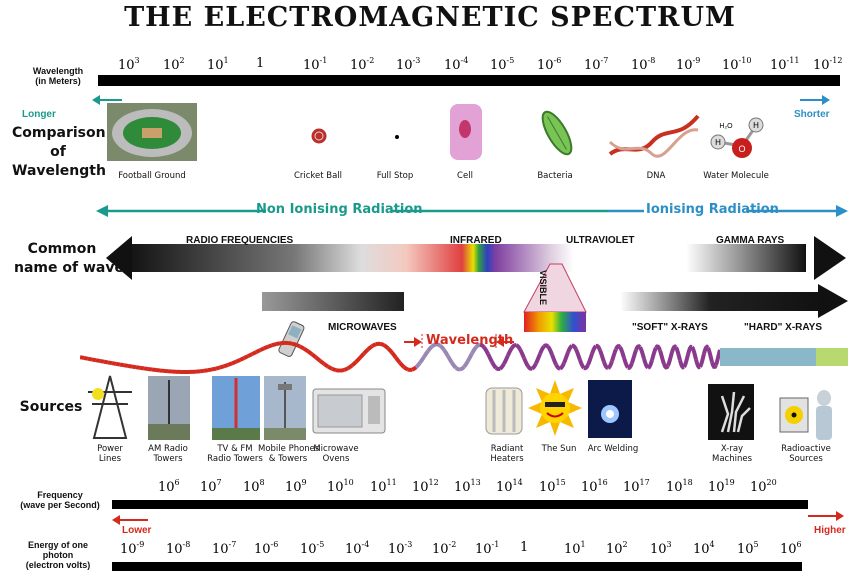 Image resolution: width=860 pixels, height=586 pixels. Describe the element at coordinates (357, 548) in the screenshot. I see `energy-tick-5: 10⁻⁴` at that location.